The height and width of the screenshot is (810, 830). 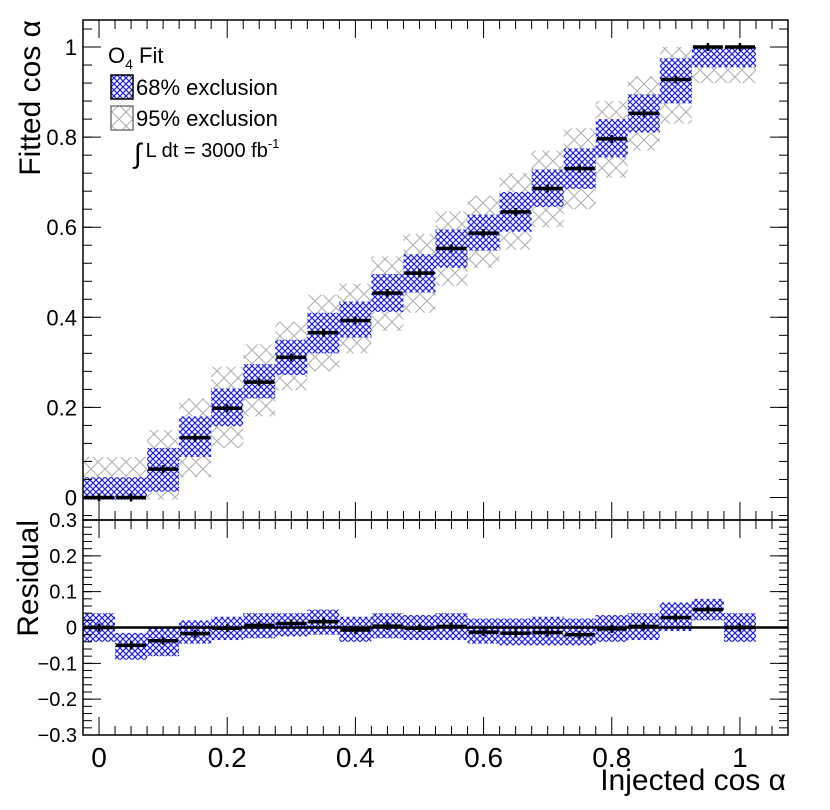 I want to click on bottom-y-tick-label: 0, so click(x=71, y=629).